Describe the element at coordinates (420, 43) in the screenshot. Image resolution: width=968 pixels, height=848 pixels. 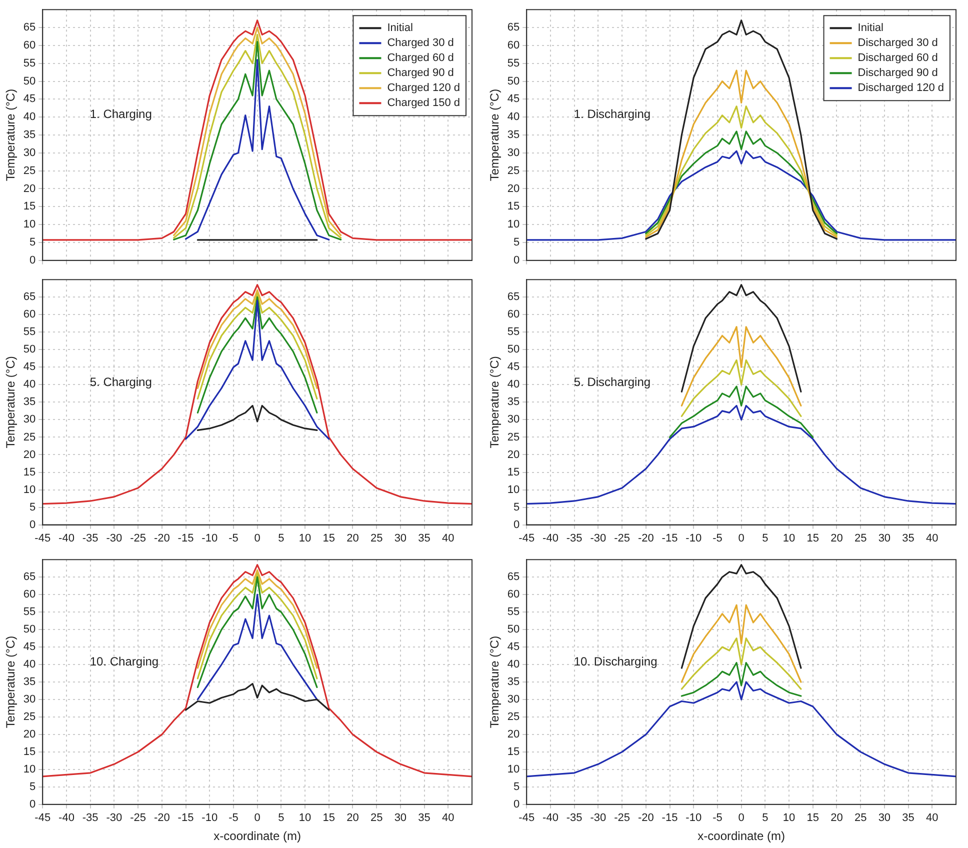
I see `legend-label: Charged 30 d` at that location.